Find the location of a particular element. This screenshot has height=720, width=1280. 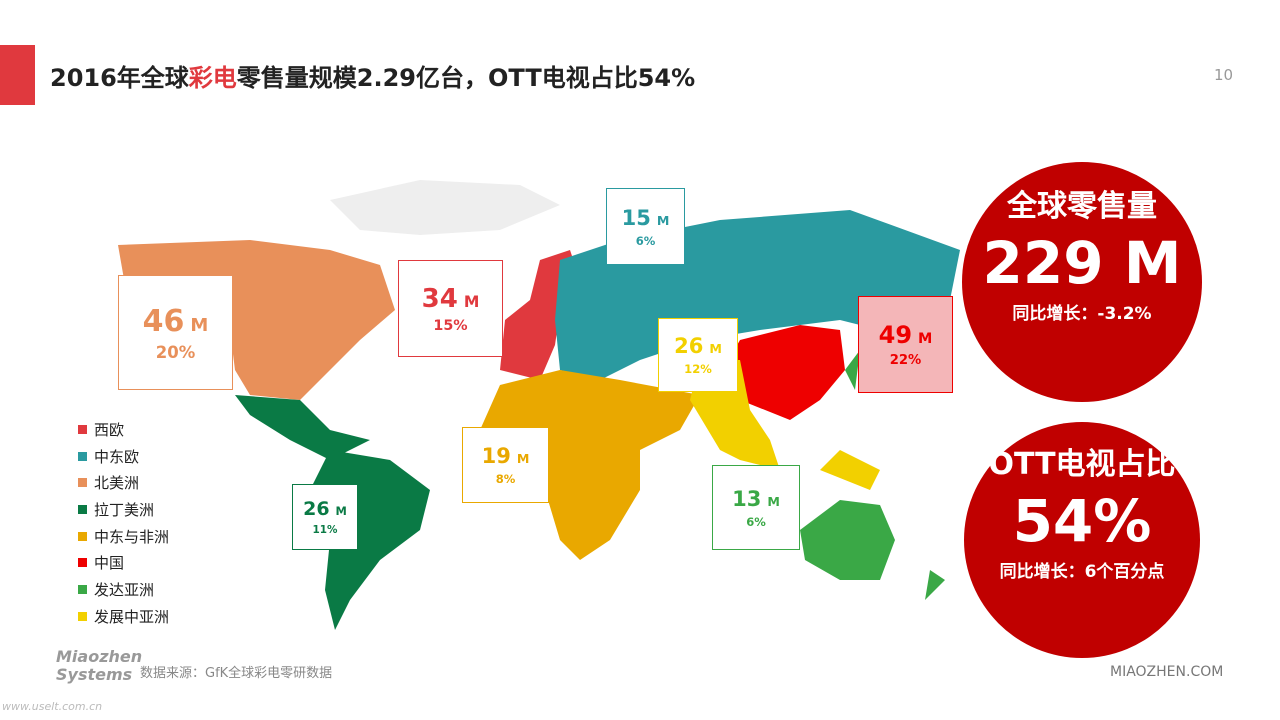

circle-retail is located at coordinates (1082, 282).